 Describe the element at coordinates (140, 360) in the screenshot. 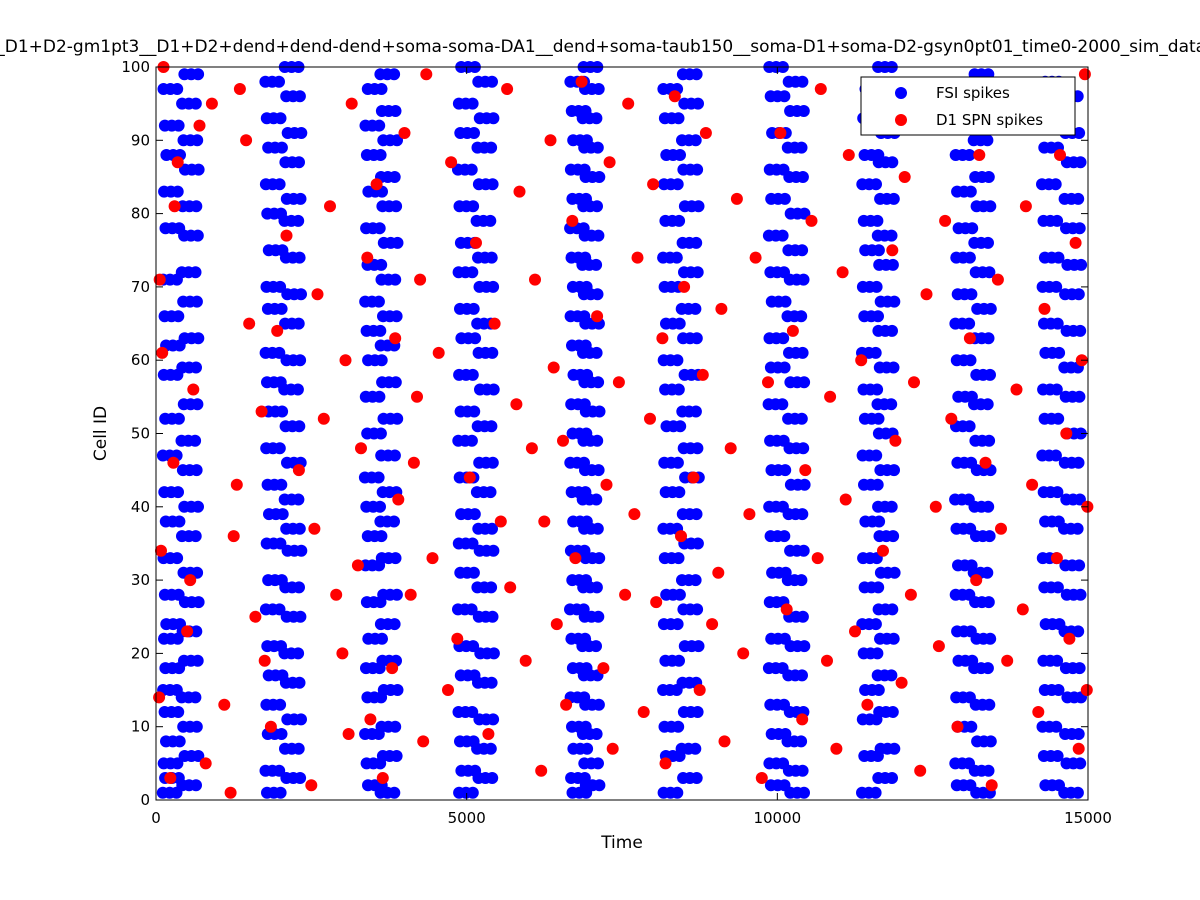

I see `y-tick-label: 60` at that location.